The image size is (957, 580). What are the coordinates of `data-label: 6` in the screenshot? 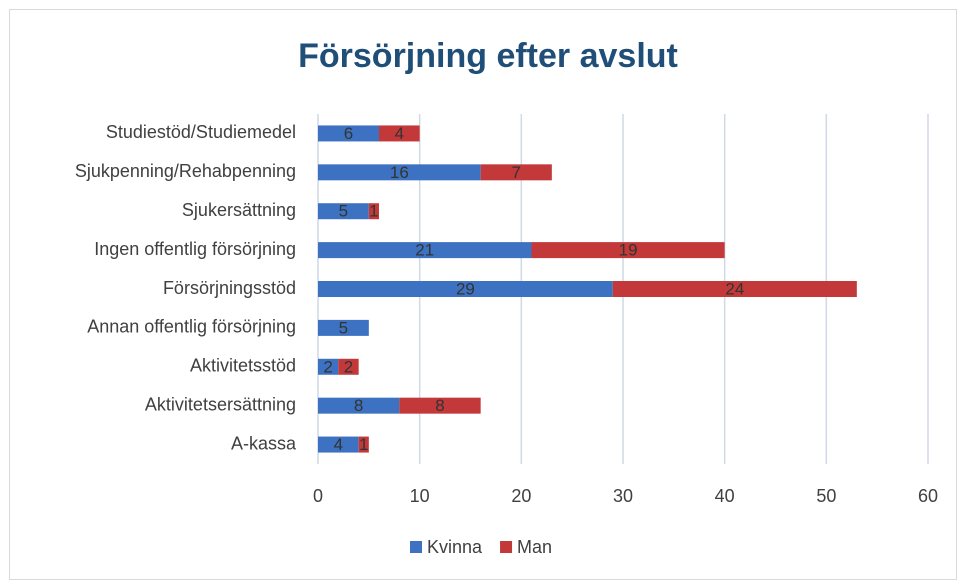 It's located at (348, 133).